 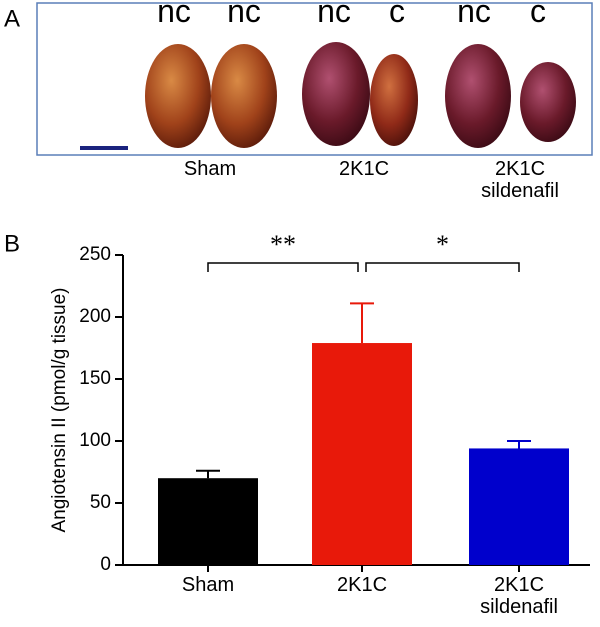 I want to click on y-tick-label: 100, so click(x=95, y=440).